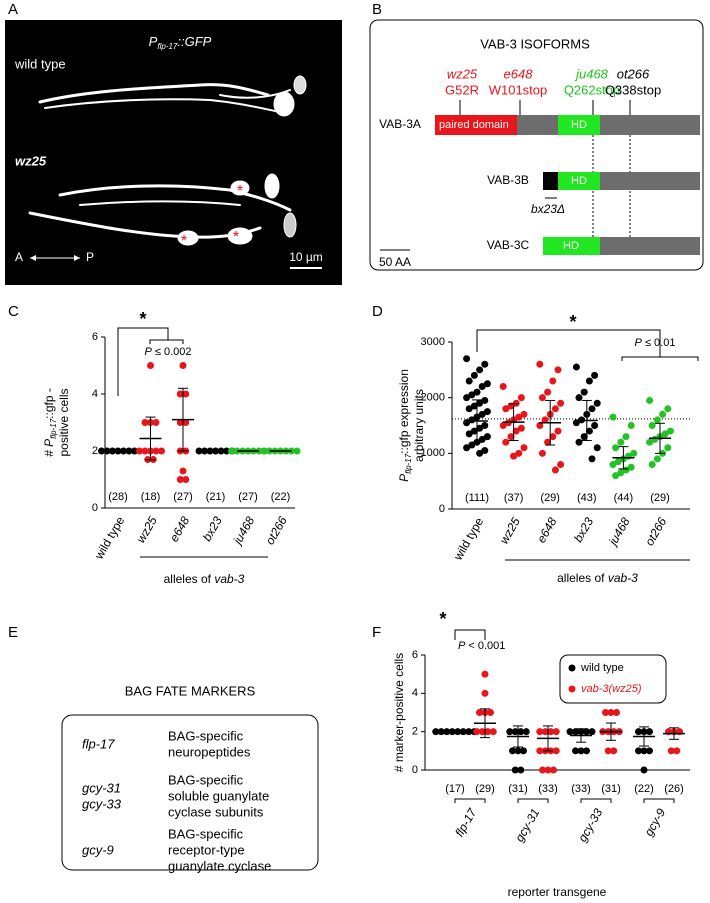  Describe the element at coordinates (206, 779) in the screenshot. I see `gene-description: BAG-specific` at that location.